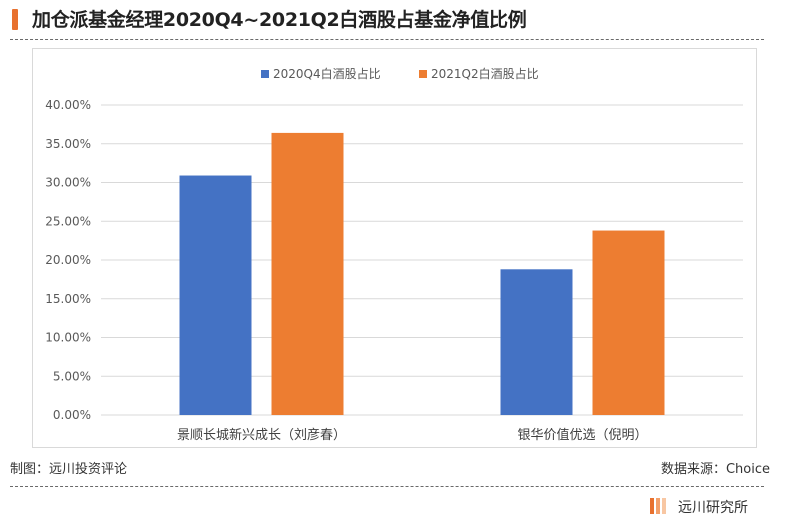 The image size is (800, 524). What do you see at coordinates (68, 221) in the screenshot?
I see `y-tick-label: 25.00%` at bounding box center [68, 221].